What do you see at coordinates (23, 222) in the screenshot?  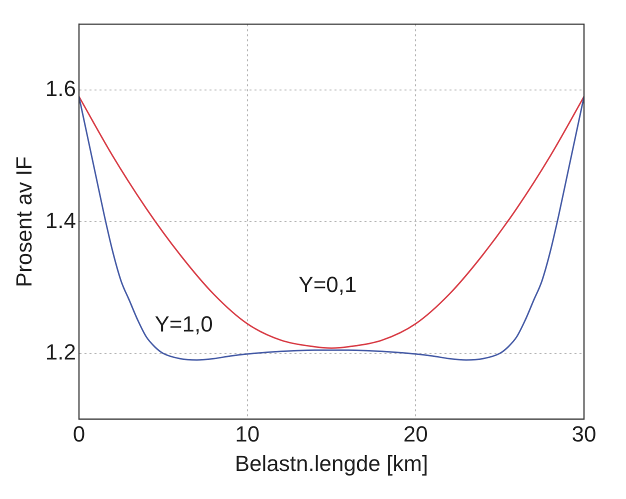 I see `y-axis-title: Prosent av IF` at bounding box center [23, 222].